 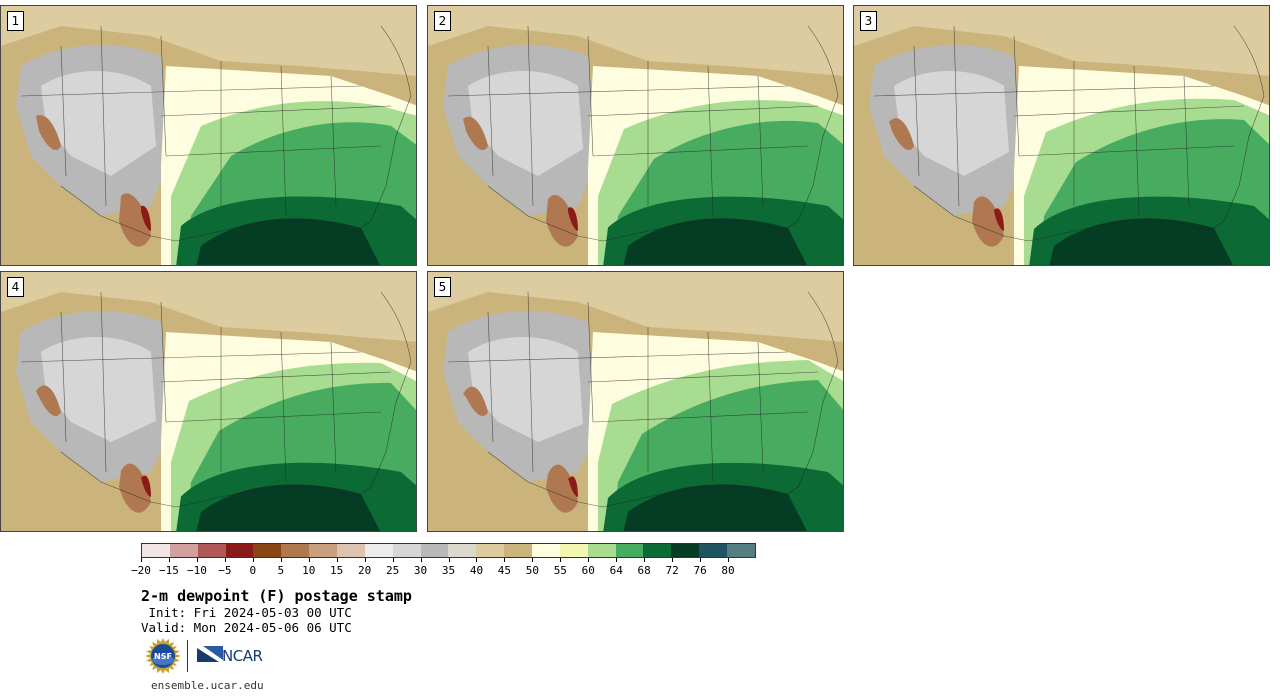 I want to click on colorbar-tick-label: 40, so click(x=476, y=570).